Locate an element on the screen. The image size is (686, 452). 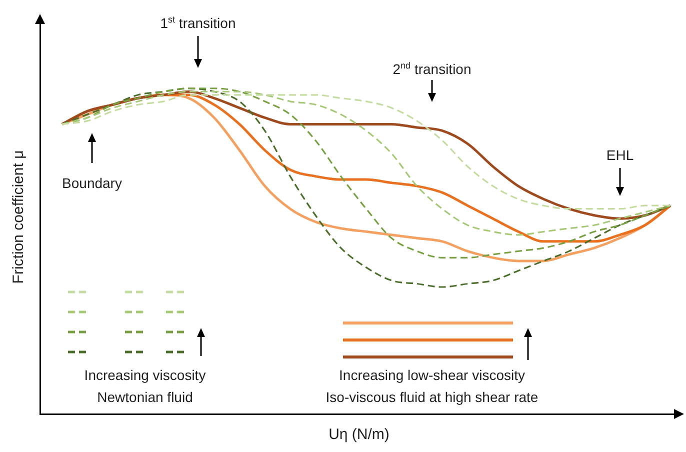
x-axis-title: Uη (N/m) is located at coordinates (359, 435).